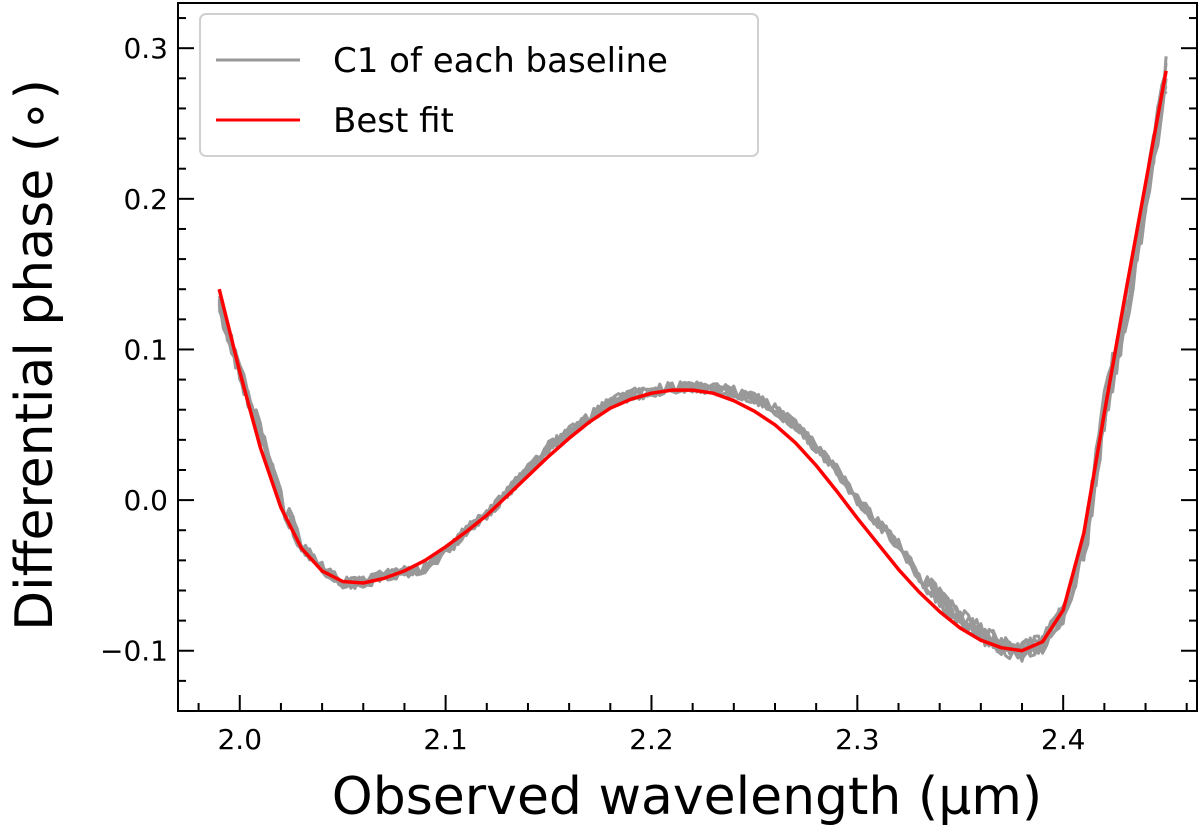  What do you see at coordinates (393, 121) in the screenshot?
I see `legend-label-best-fit: Best fit` at bounding box center [393, 121].